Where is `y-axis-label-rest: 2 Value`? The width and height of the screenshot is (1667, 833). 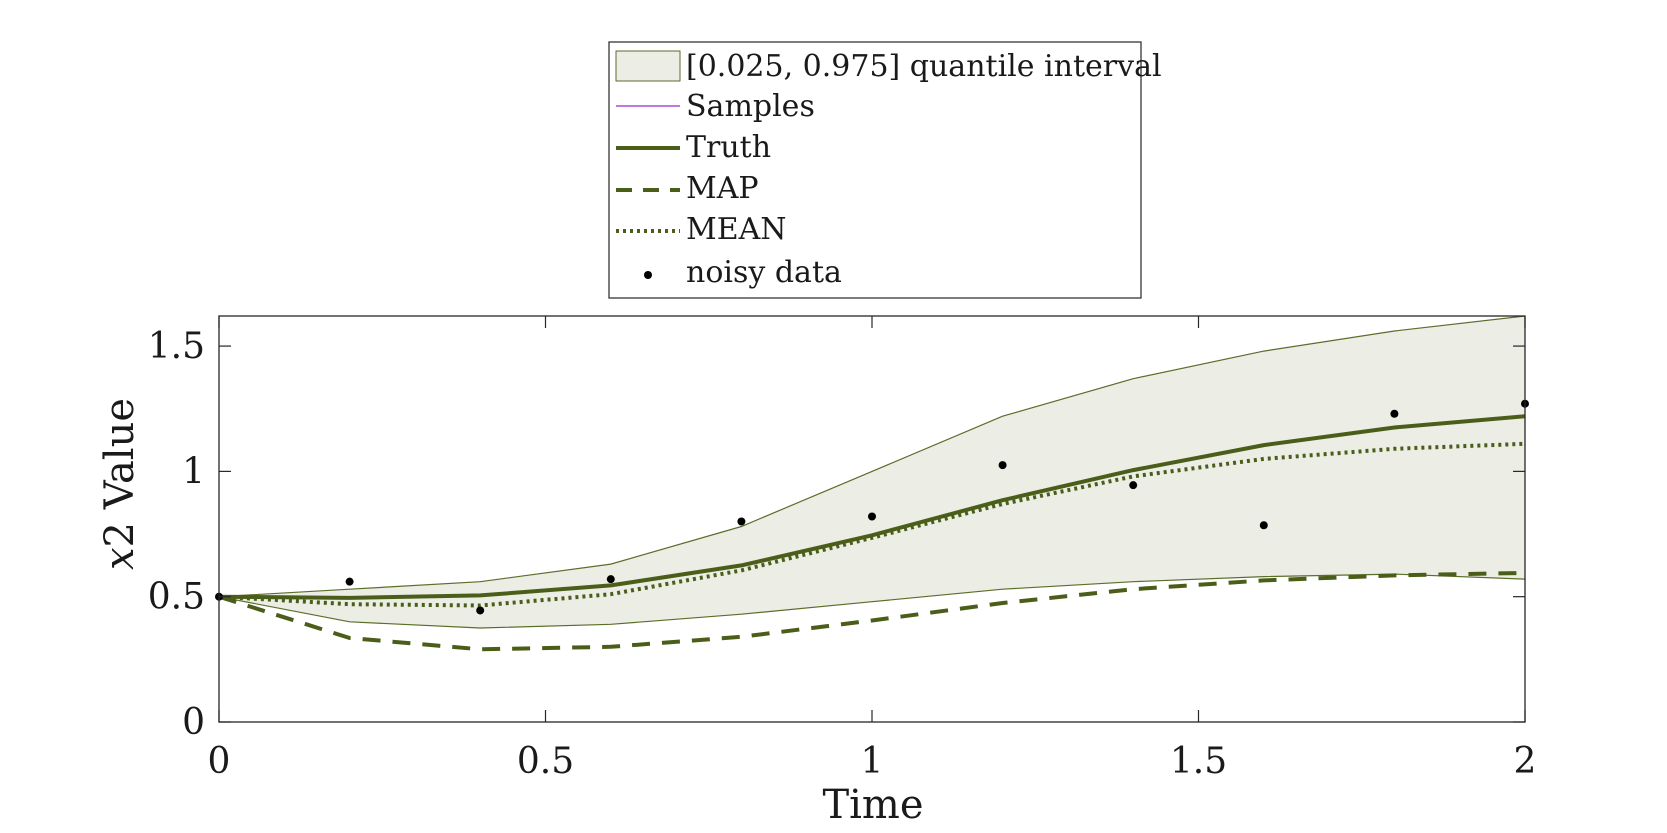
y-axis-label-rest: 2 Value is located at coordinates (120, 472).